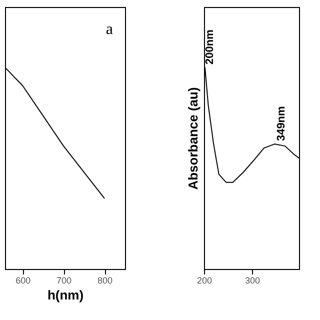  Describe the element at coordinates (281, 124) in the screenshot. I see `annotation: 349nm` at that location.